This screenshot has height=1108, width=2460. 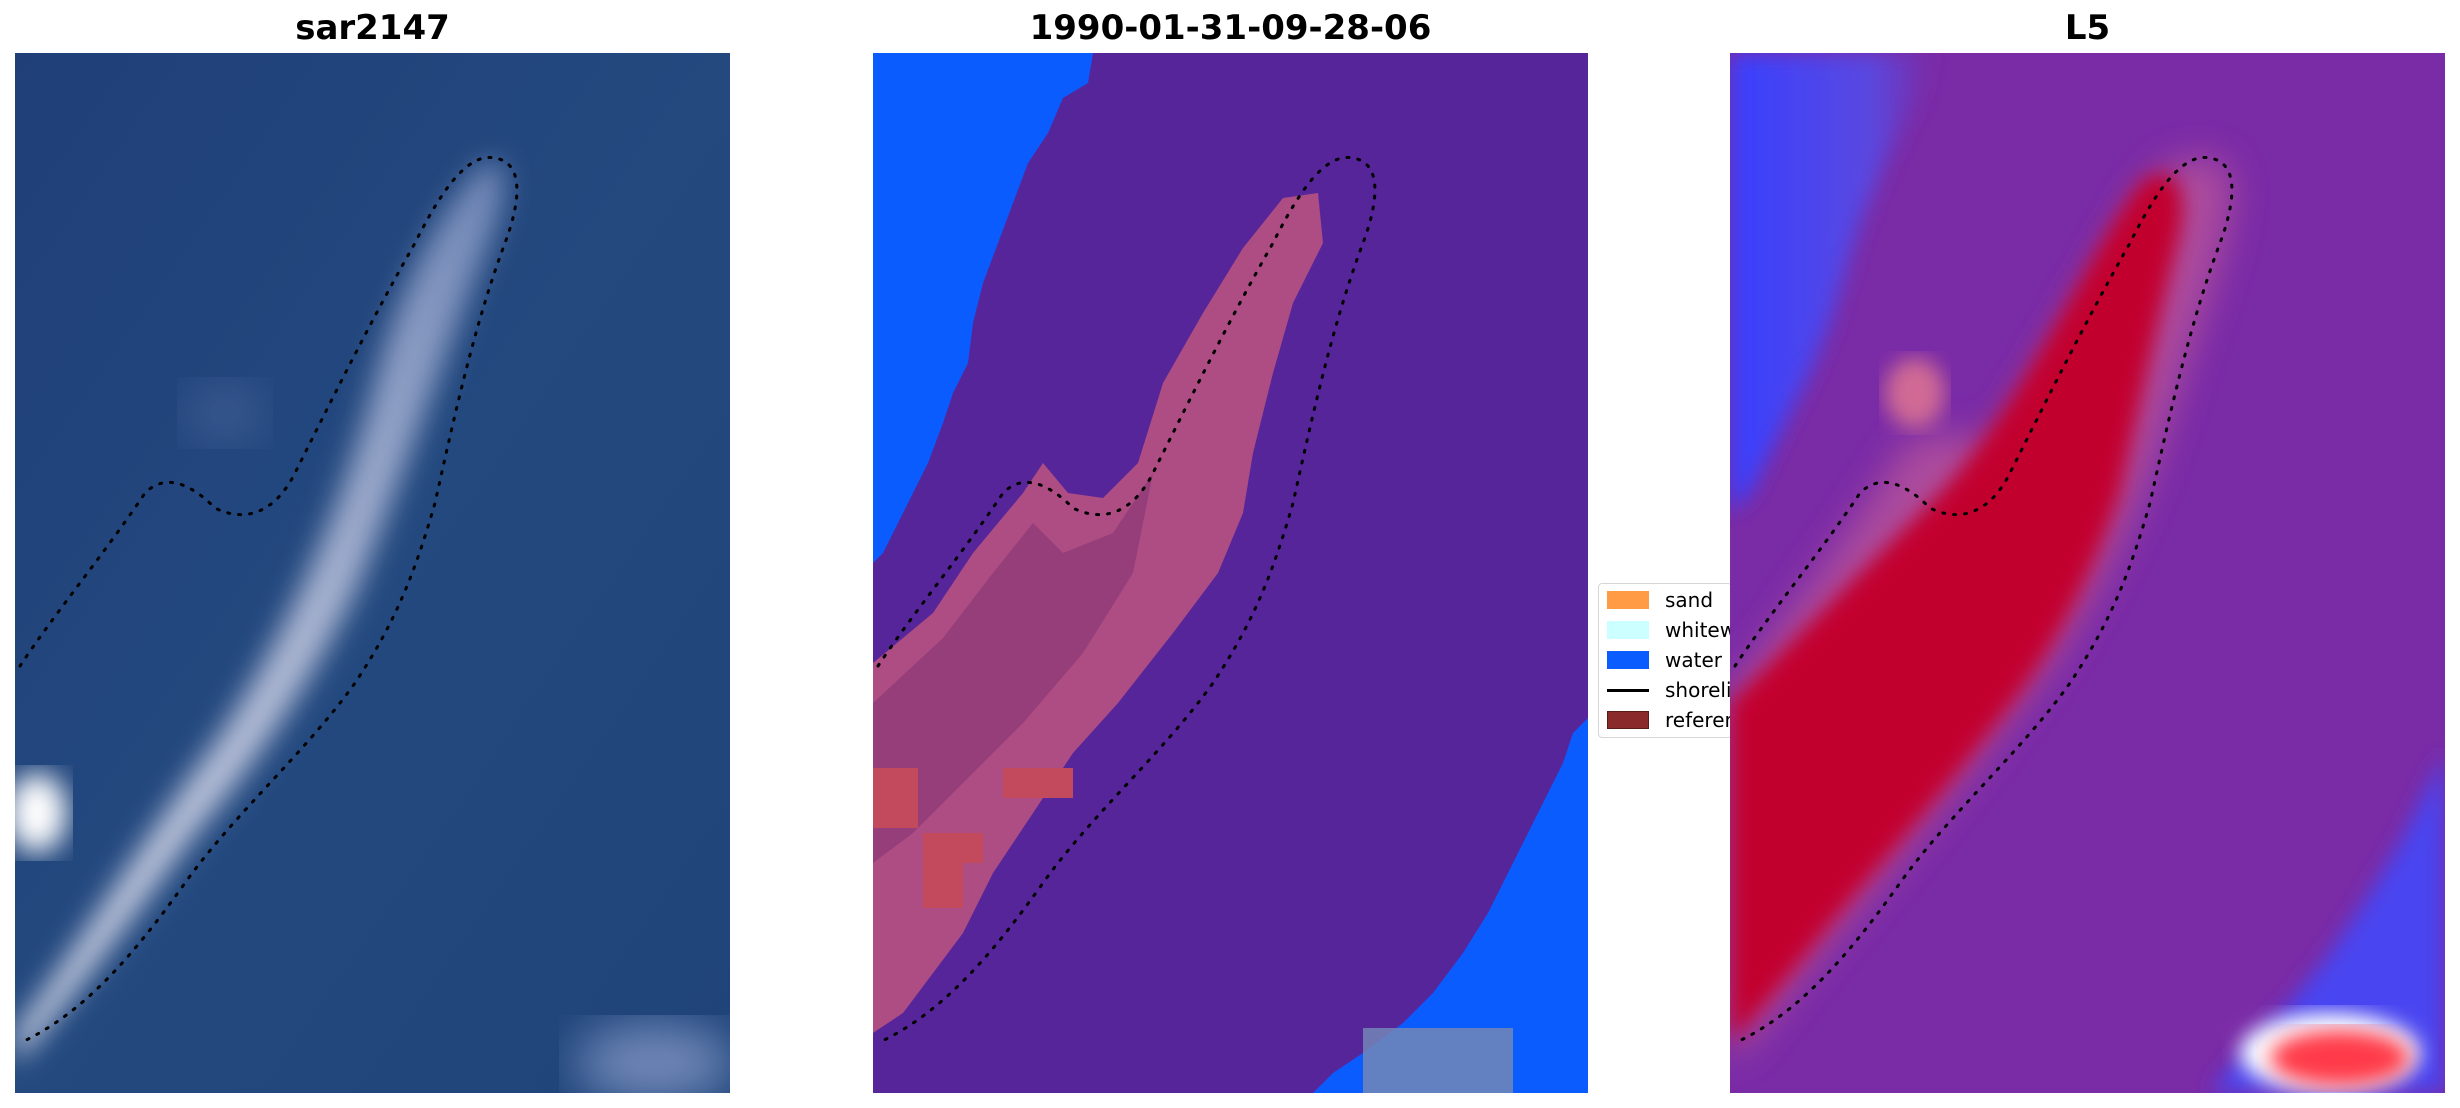 I want to click on l5-blue-right, so click(x=2327, y=923).